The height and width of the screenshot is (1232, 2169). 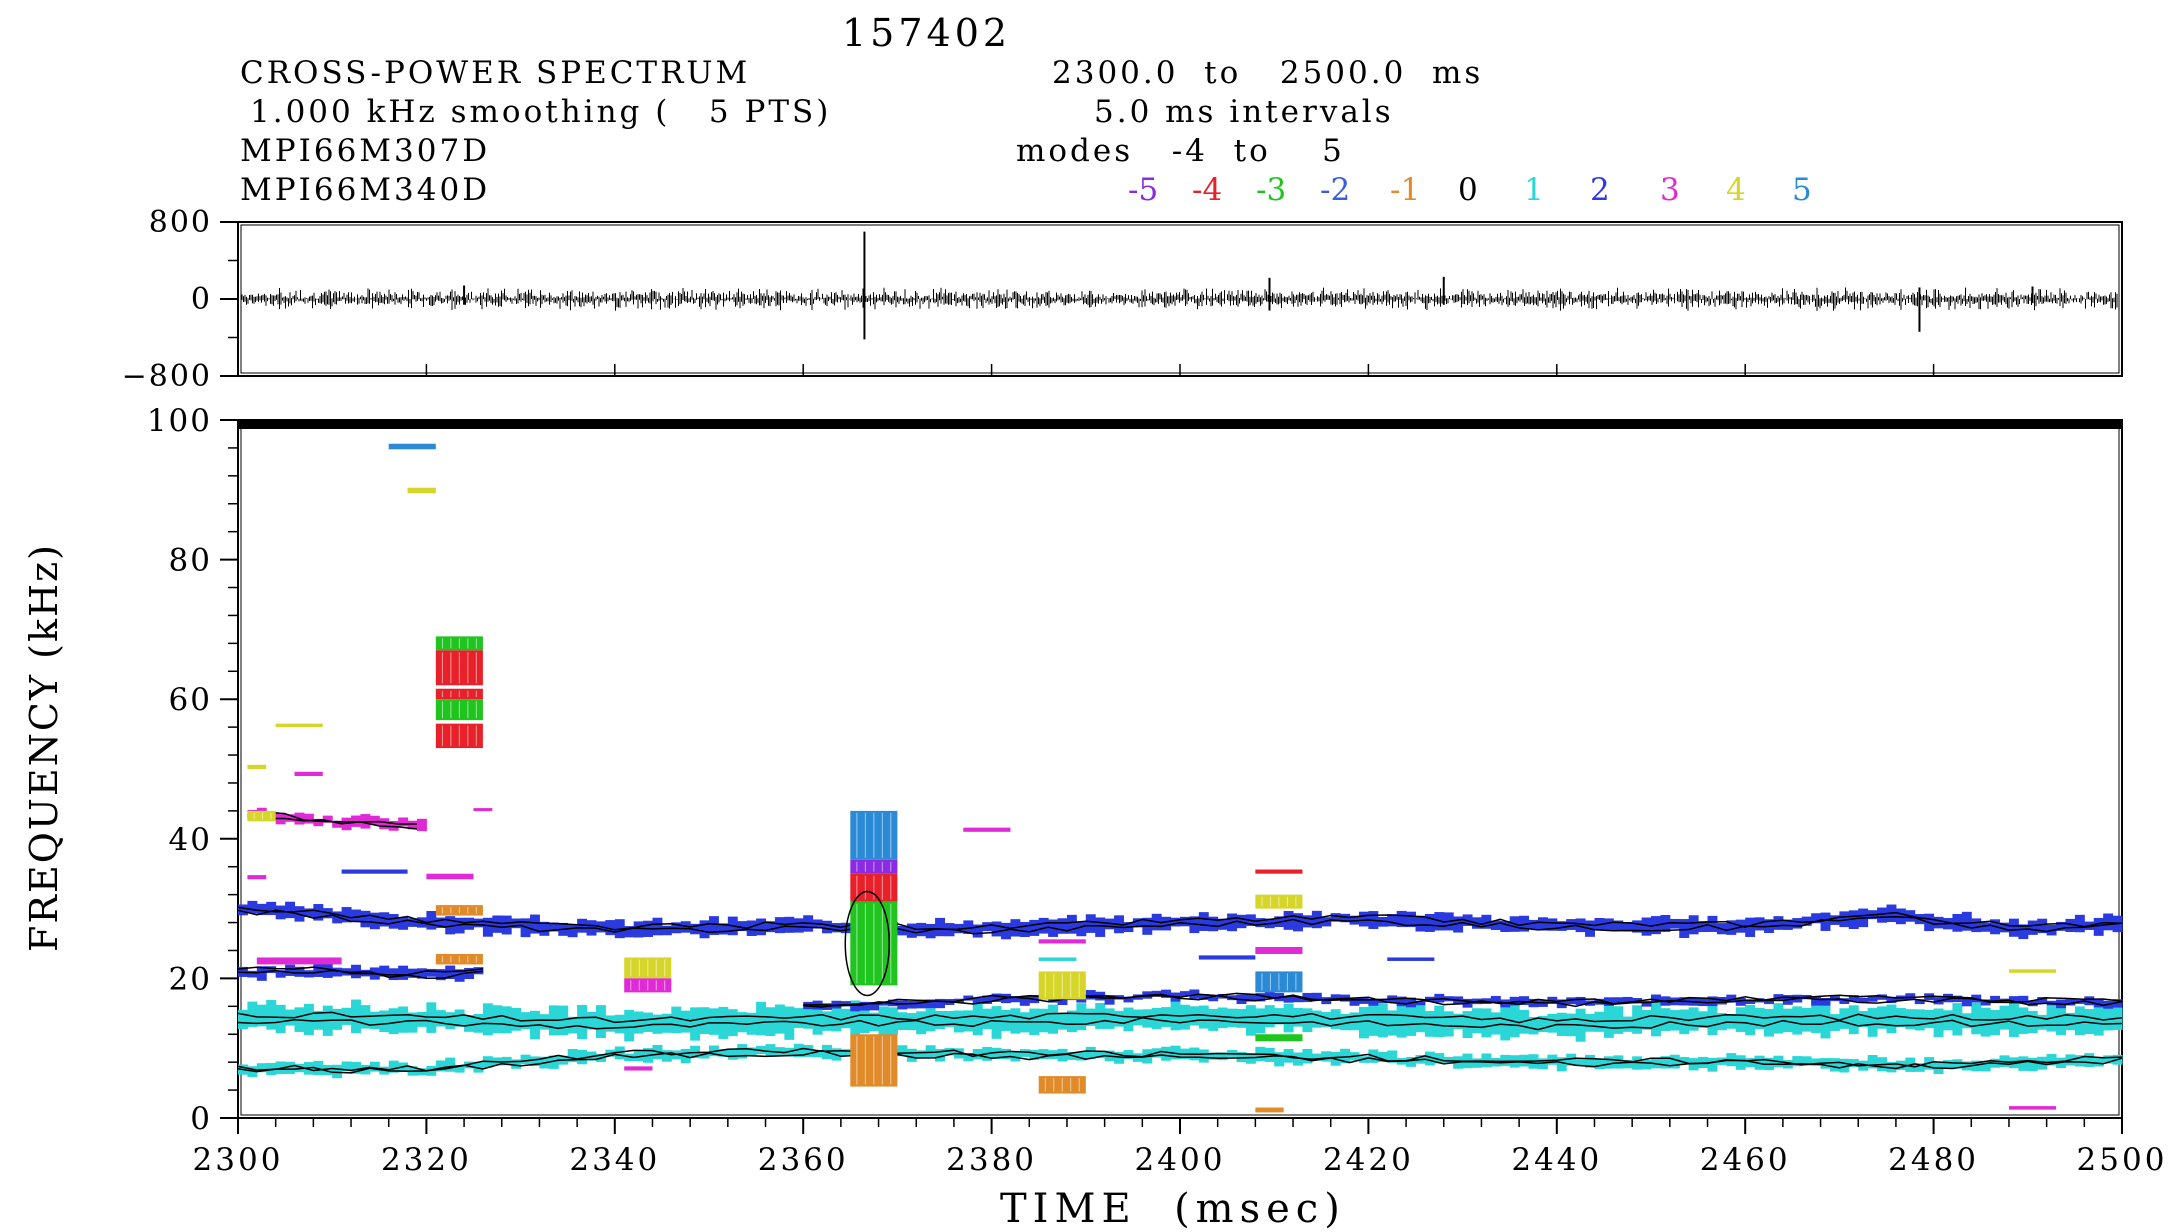 What do you see at coordinates (1207, 190) in the screenshot?
I see `legend-mode-neg4: -4` at bounding box center [1207, 190].